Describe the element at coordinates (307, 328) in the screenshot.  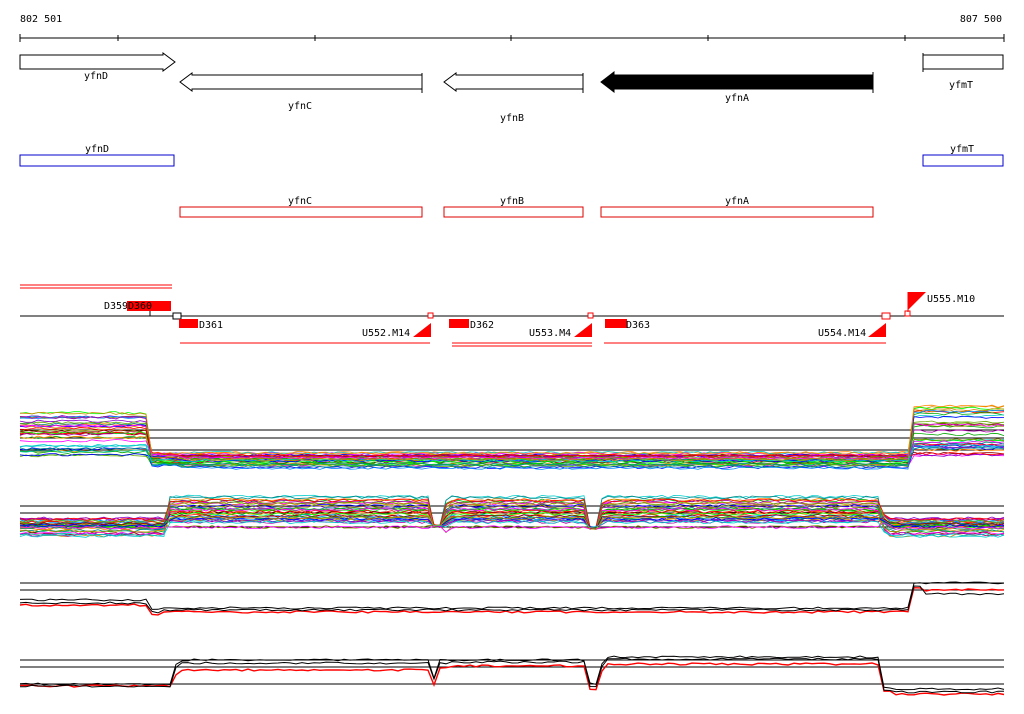
I see `feature-U552: U552.M14` at that location.